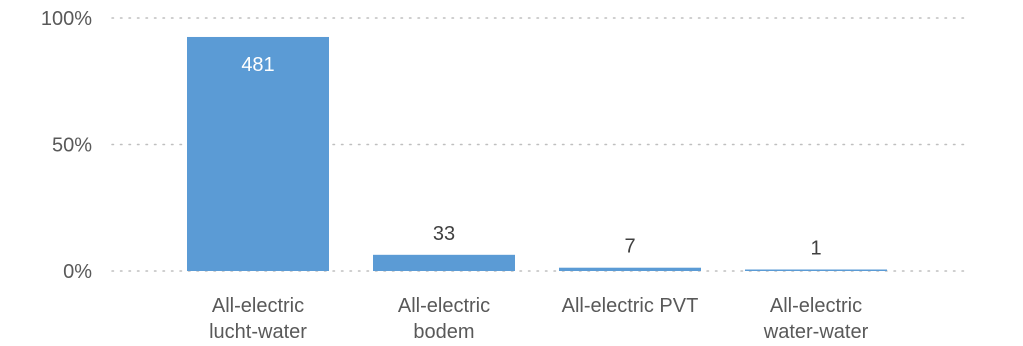  What do you see at coordinates (815, 249) in the screenshot?
I see `data-label: 1` at bounding box center [815, 249].